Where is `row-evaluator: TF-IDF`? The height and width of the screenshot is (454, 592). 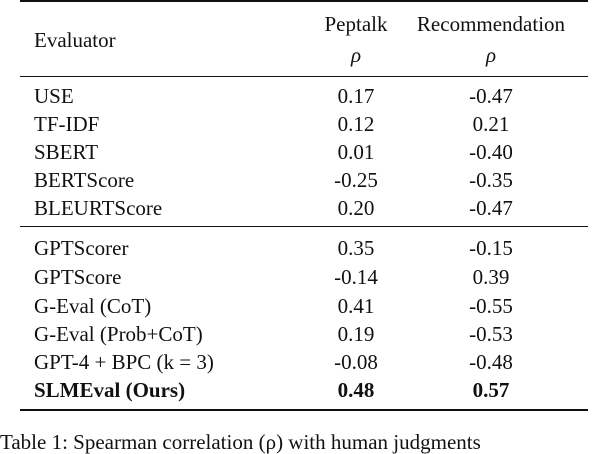 row-evaluator: TF-IDF is located at coordinates (67, 124).